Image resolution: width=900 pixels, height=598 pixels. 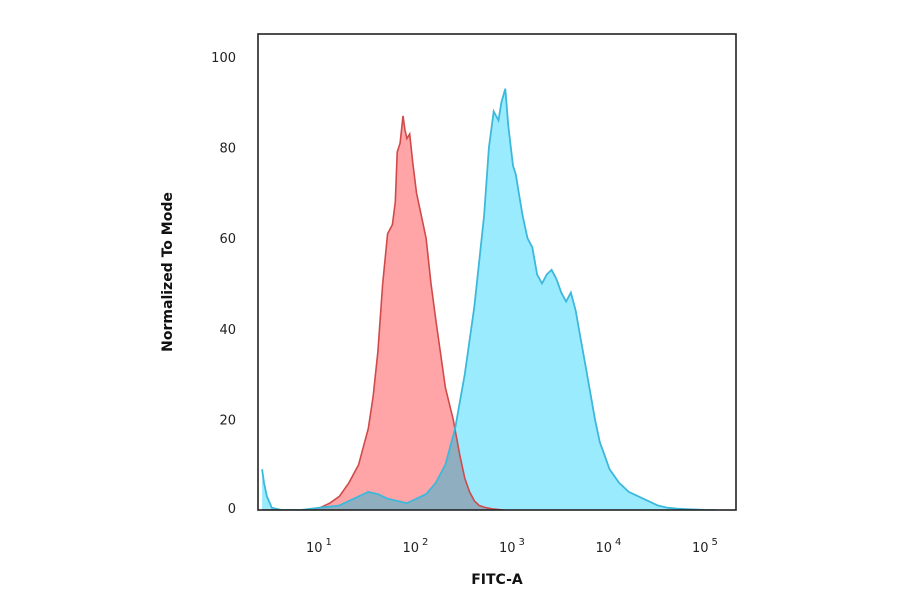 What do you see at coordinates (227, 330) in the screenshot?
I see `y-tick-label: 40` at bounding box center [227, 330].